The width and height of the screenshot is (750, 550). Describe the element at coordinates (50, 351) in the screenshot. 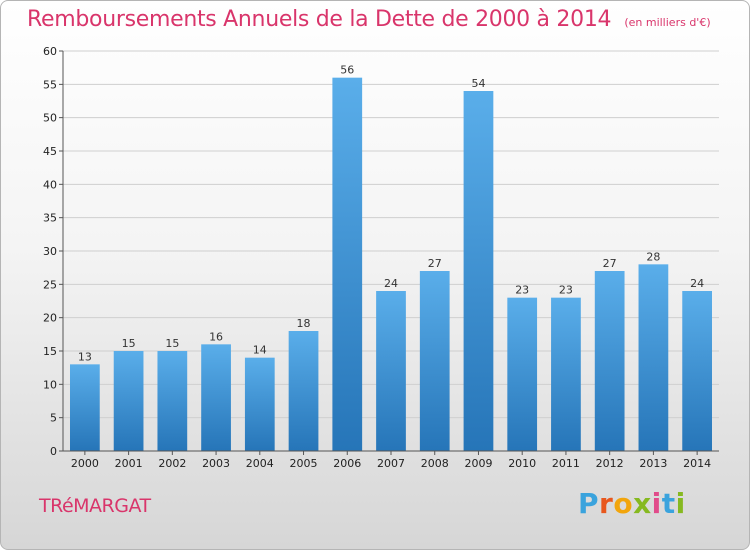

I see `y-tick-label: 15` at that location.